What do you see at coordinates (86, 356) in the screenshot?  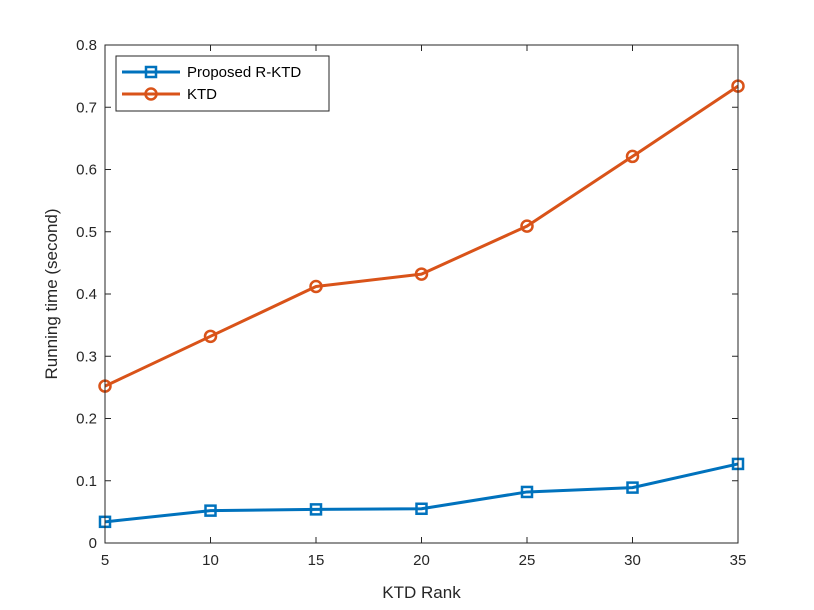 I see `y-tick-label: 0.3` at bounding box center [86, 356].